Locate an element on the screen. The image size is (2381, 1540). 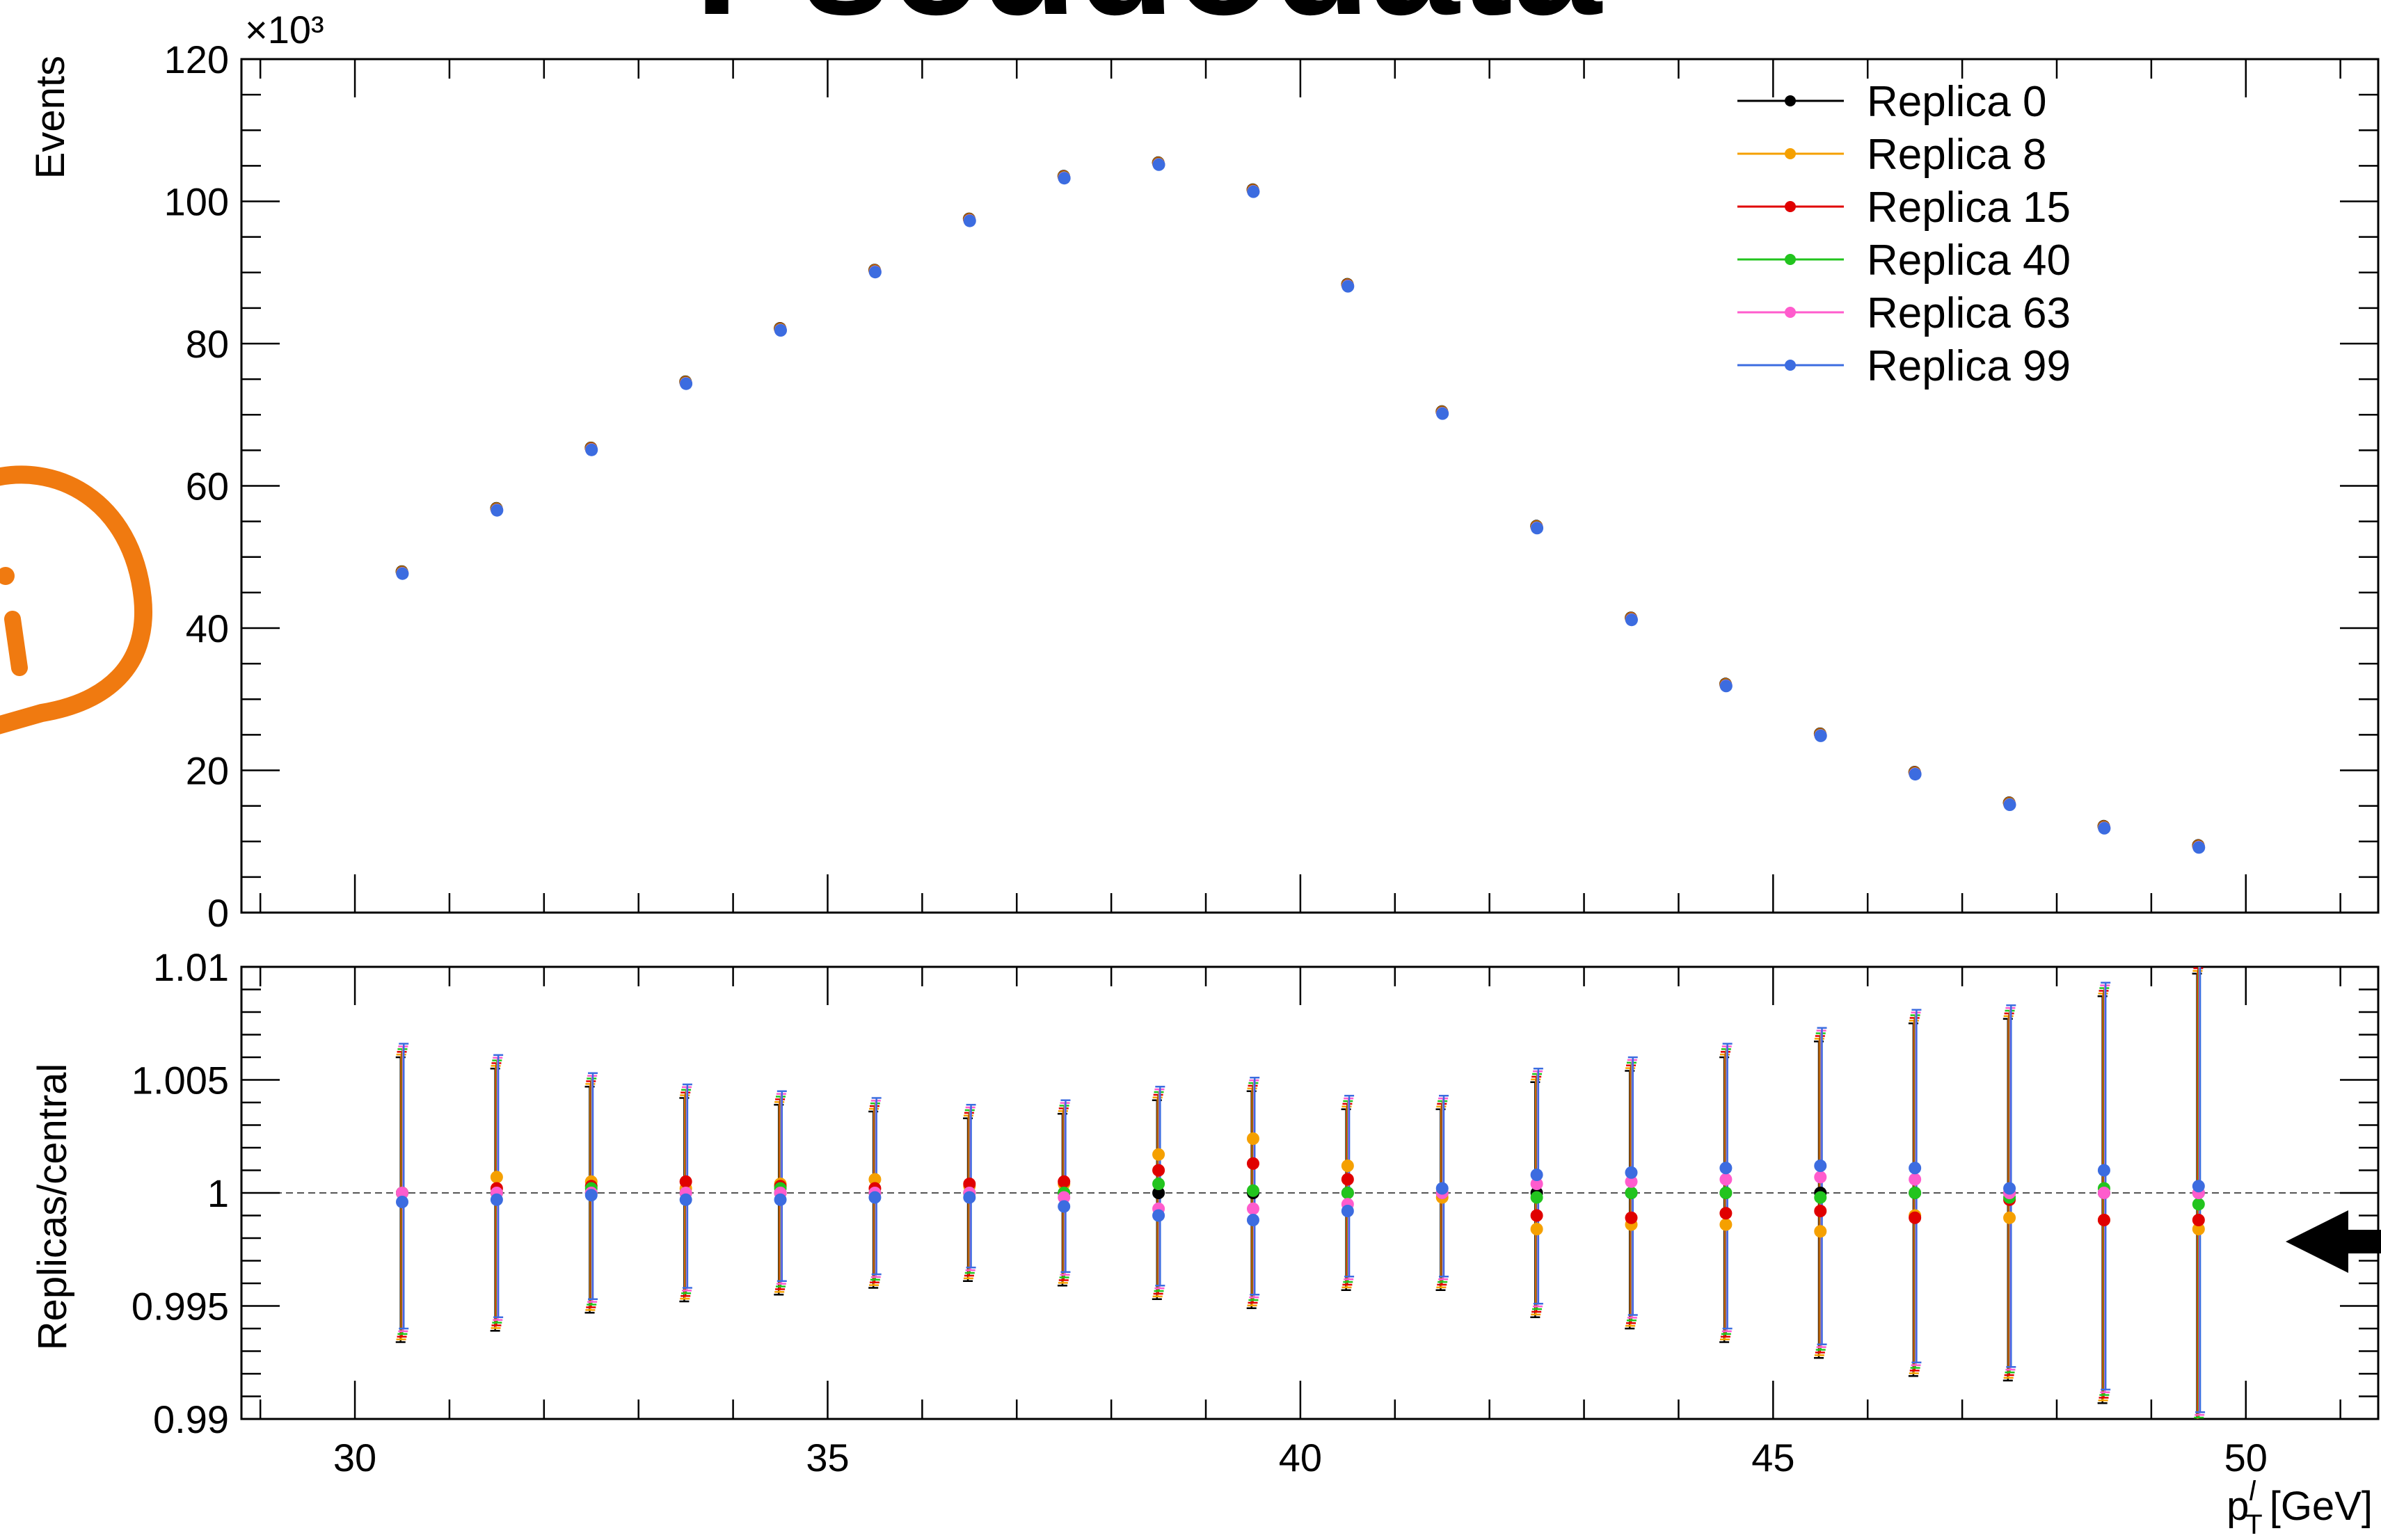
legend-label: Replica 63 is located at coordinates (1969, 313).